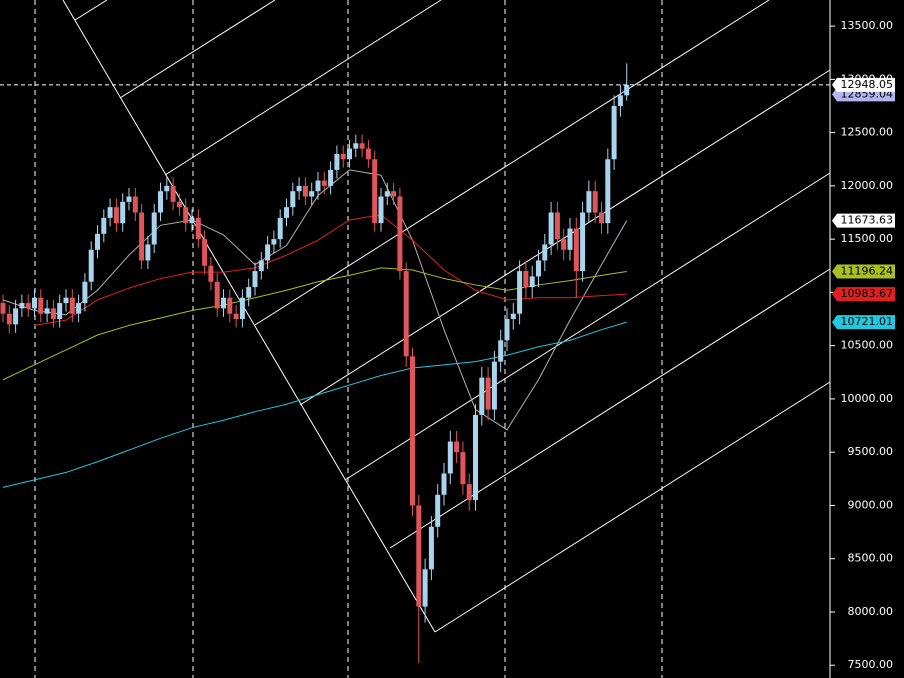 Image resolution: width=904 pixels, height=678 pixels. Describe the element at coordinates (867, 84) in the screenshot. I see `last-price-tag: 12948.05` at that location.